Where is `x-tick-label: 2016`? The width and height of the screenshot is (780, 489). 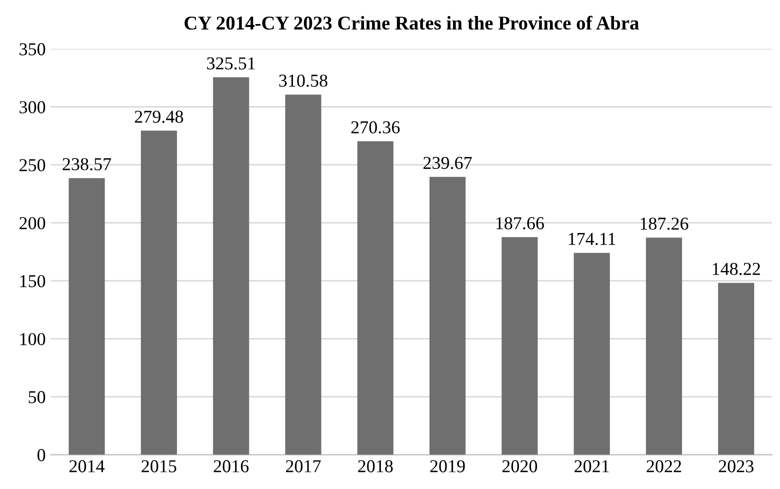 x-tick-label: 2016 is located at coordinates (231, 466).